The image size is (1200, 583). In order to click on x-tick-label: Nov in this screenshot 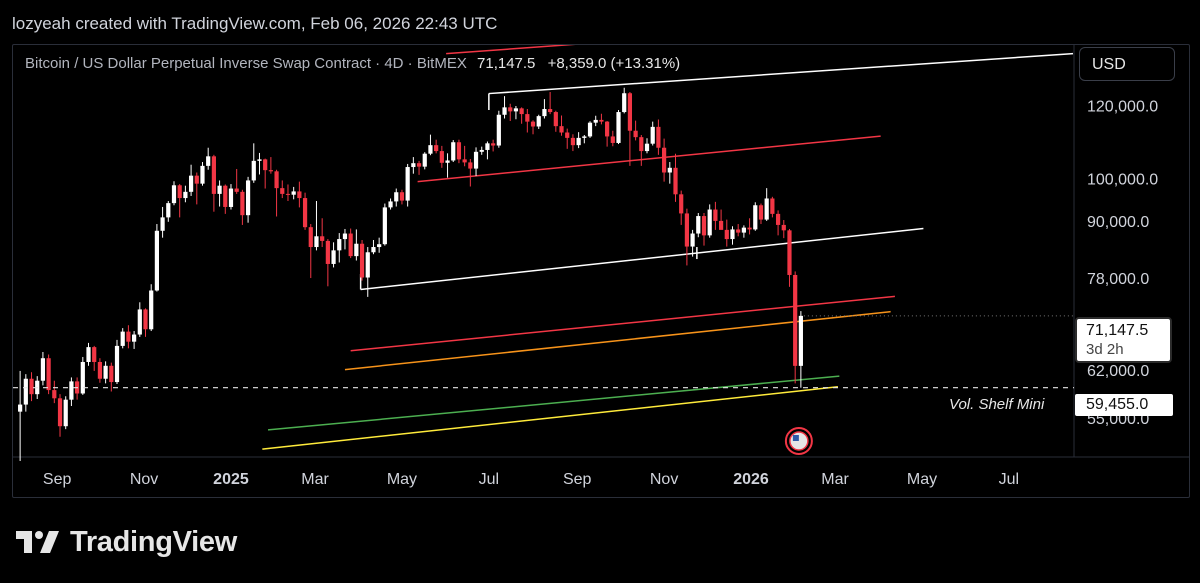, I will do `click(144, 479)`.